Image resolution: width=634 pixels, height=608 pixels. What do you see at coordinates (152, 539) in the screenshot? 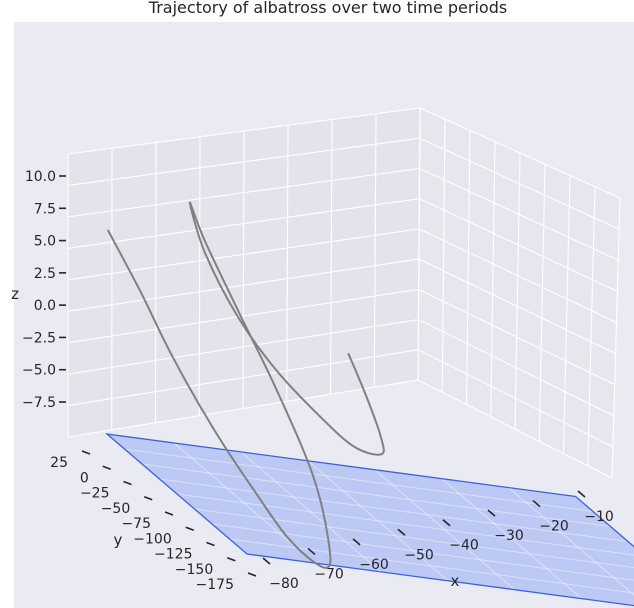
I see `y-axis-tick-label: −100` at bounding box center [152, 539].